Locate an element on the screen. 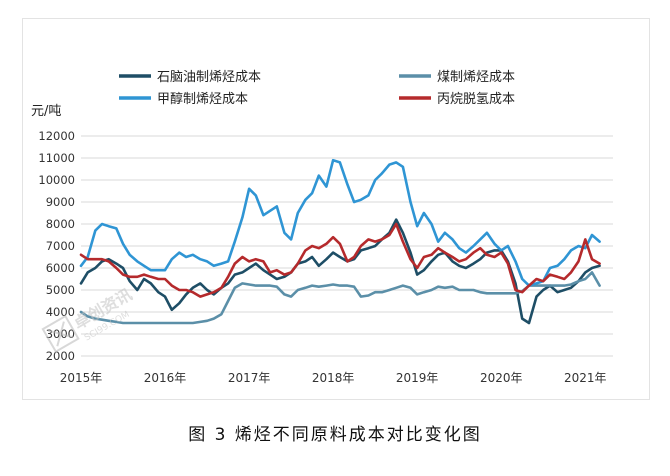 This screenshot has width=670, height=476. y-tick-label: 6000 is located at coordinates (60, 268).